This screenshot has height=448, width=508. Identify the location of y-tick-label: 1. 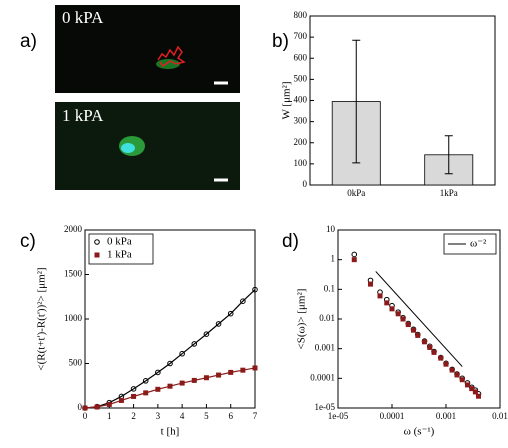
(333, 259).